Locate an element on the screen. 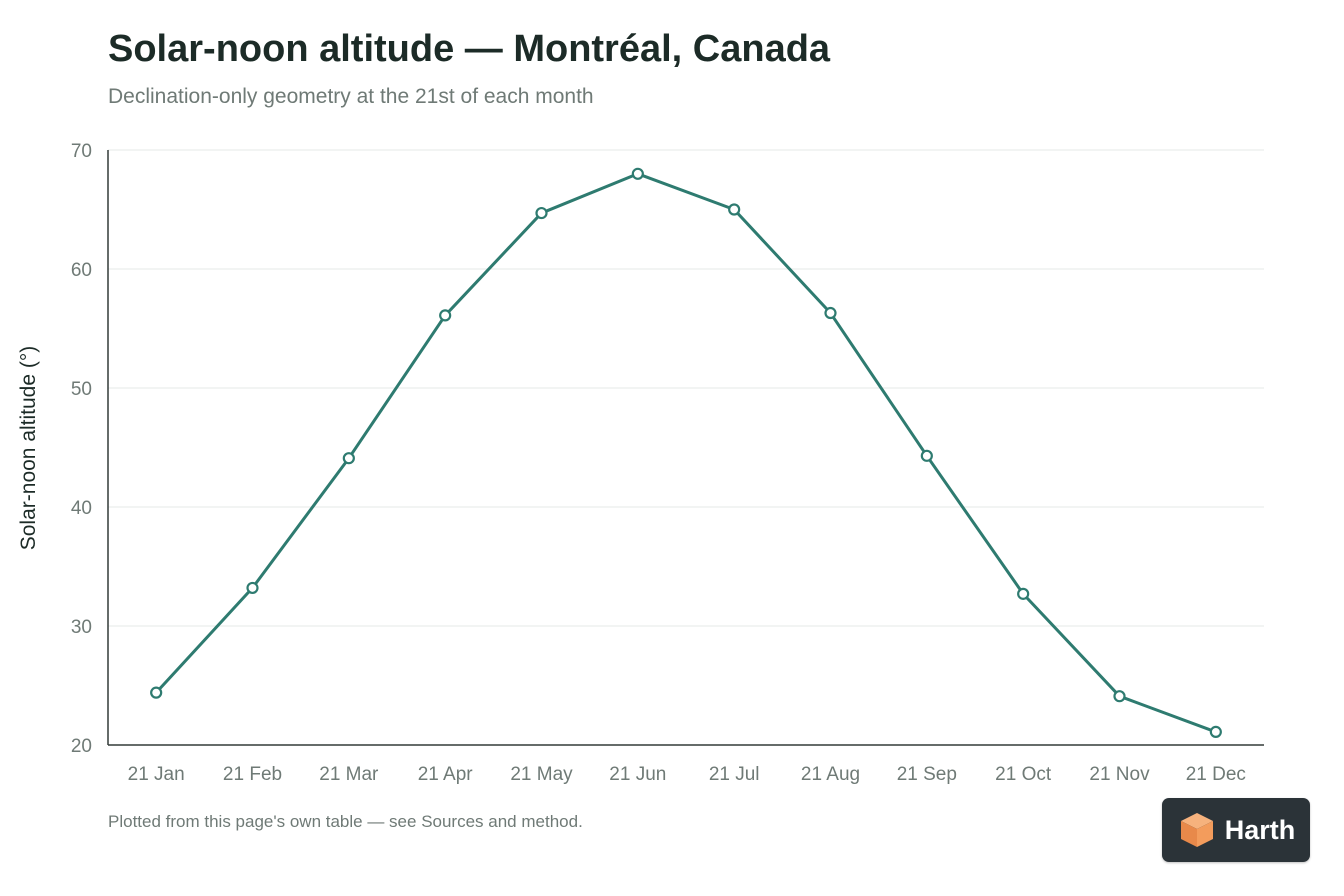 The image size is (1344, 896). x-tick-label: 21 Jul is located at coordinates (734, 774).